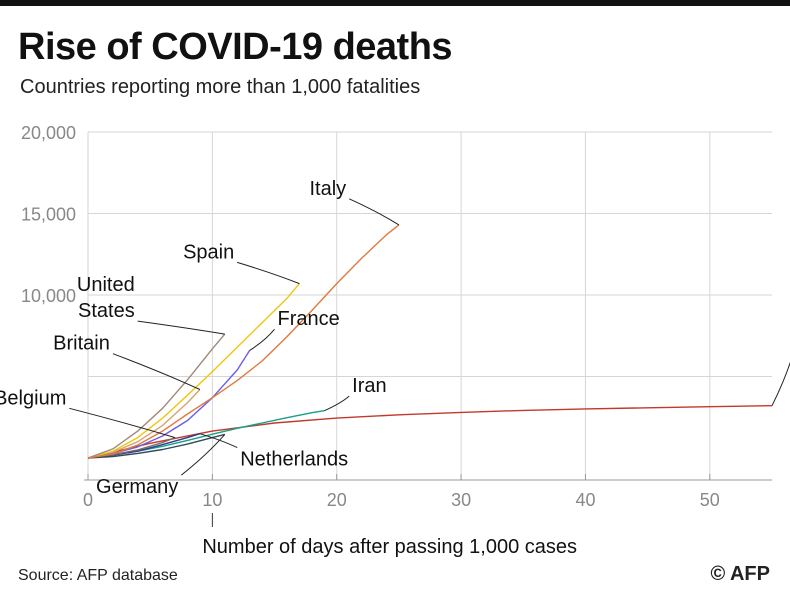 This screenshot has height=601, width=790. I want to click on series-label: France, so click(309, 319).